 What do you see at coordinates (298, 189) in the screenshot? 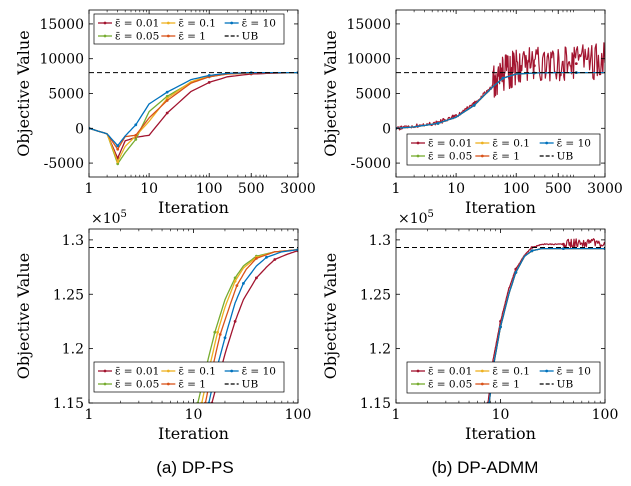
I see `x-tick-label: 3000` at bounding box center [298, 189].